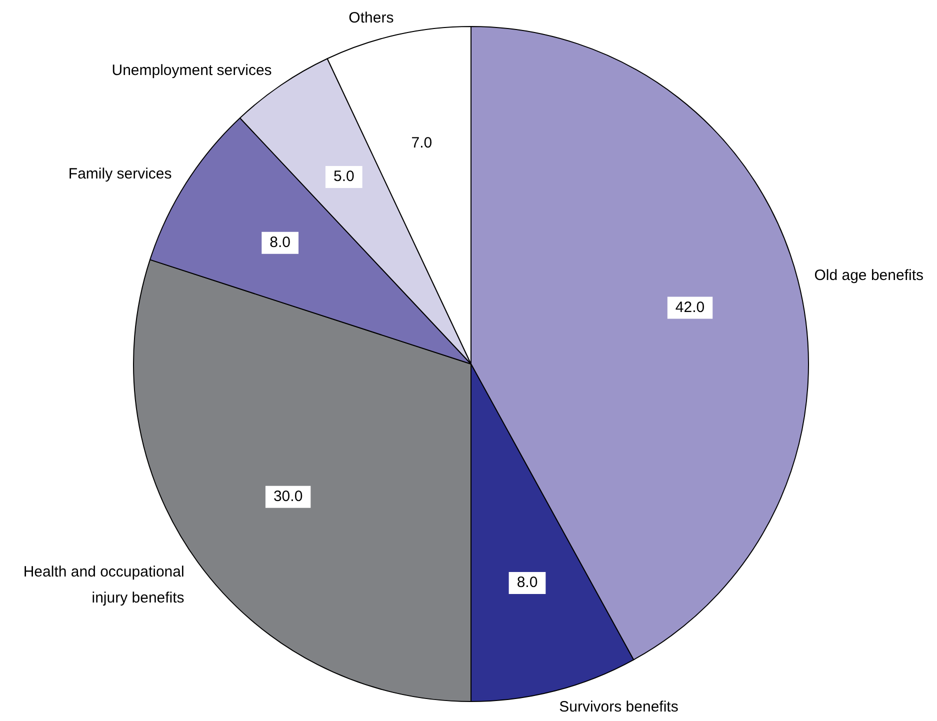  Describe the element at coordinates (371, 17) in the screenshot. I see `slice-label: Others` at that location.